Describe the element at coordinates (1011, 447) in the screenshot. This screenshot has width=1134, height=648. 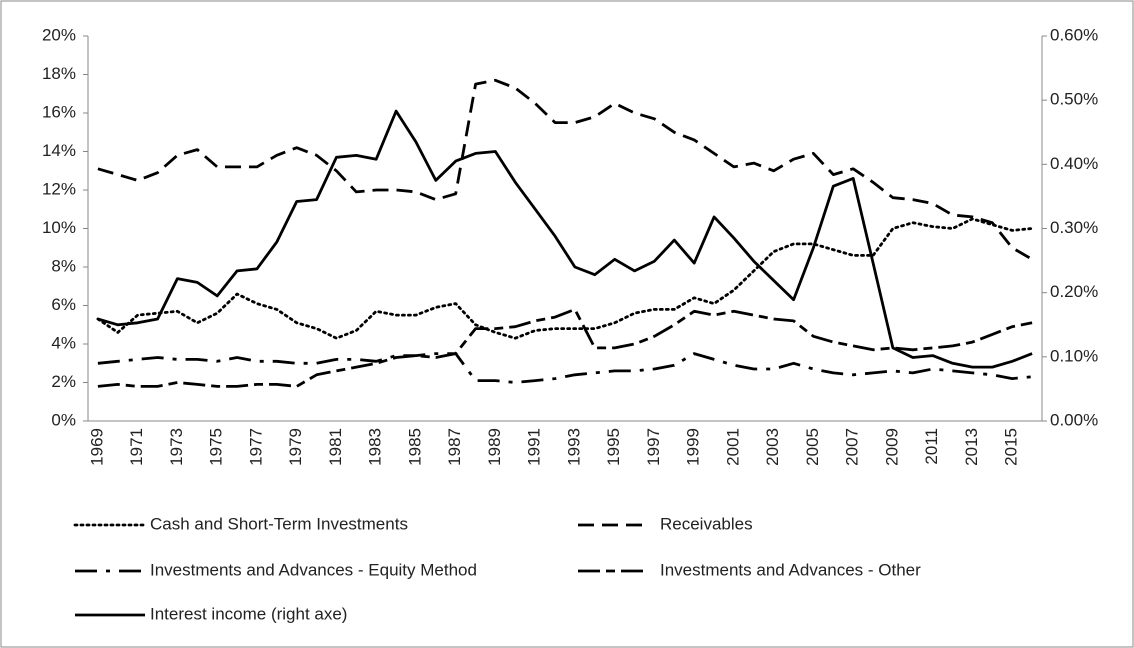
I see `x-tick-label: 2015` at that location.